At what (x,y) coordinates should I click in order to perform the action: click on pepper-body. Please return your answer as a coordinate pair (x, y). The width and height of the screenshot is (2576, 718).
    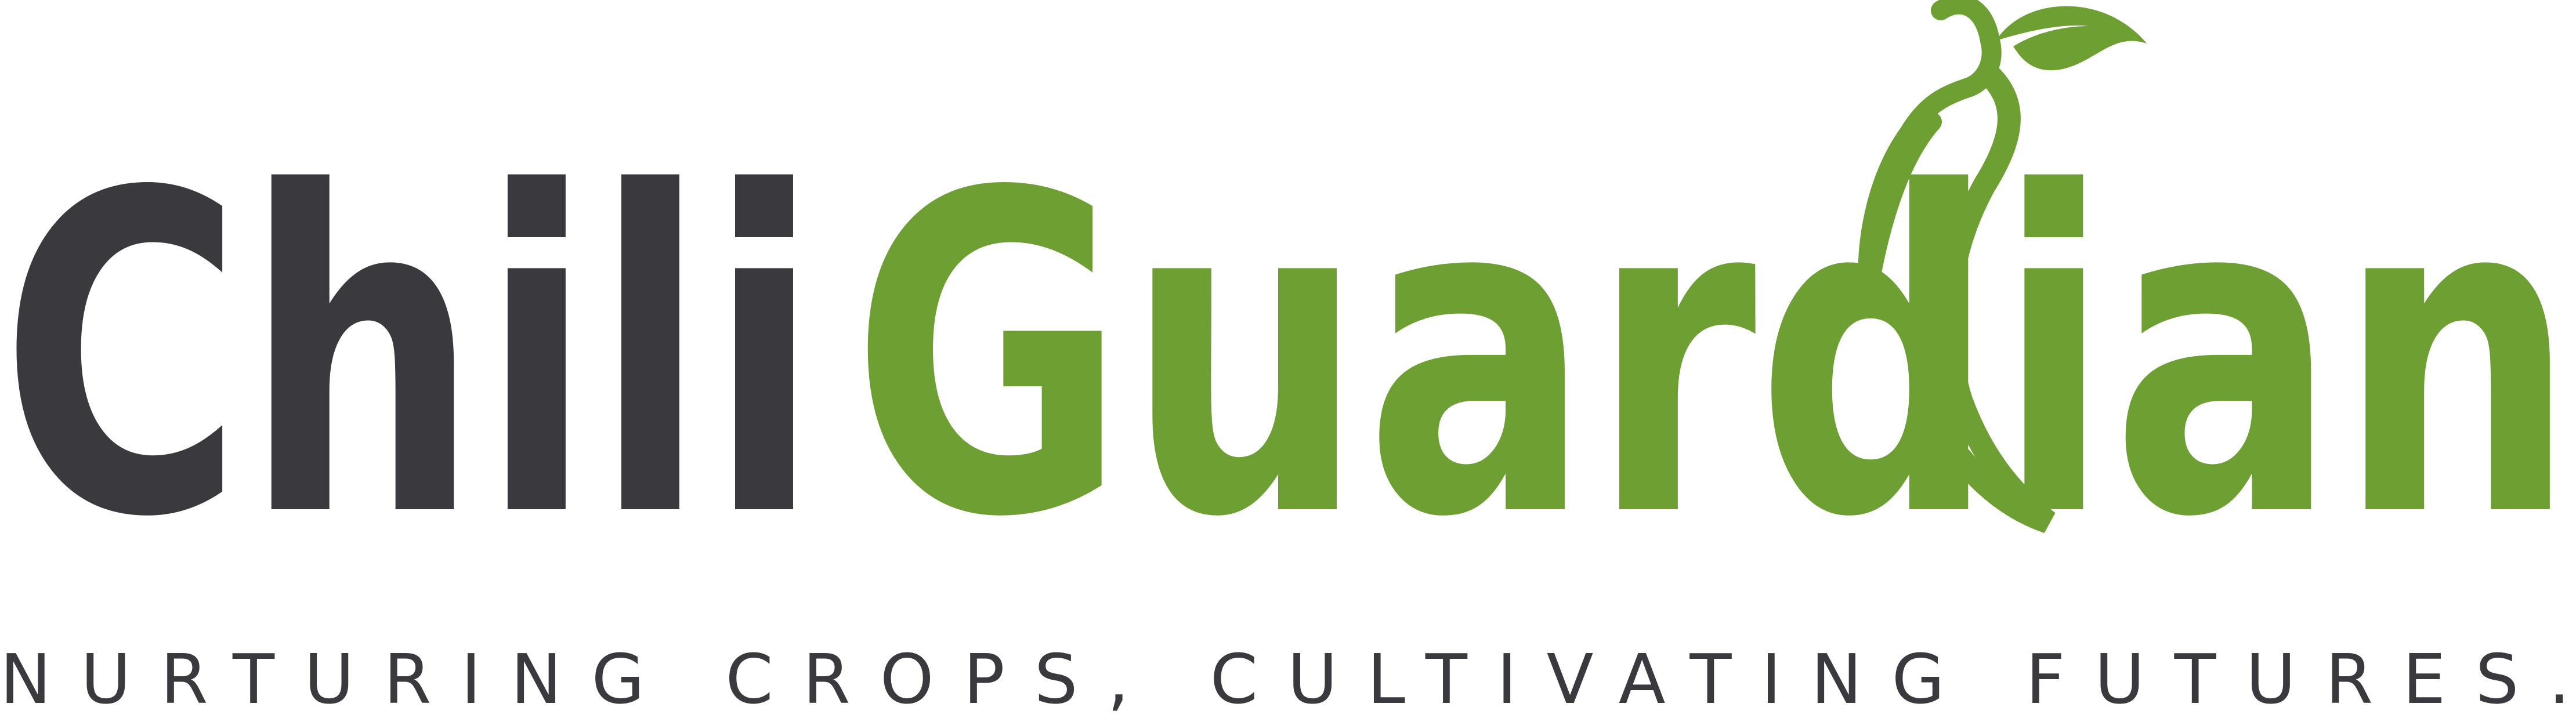
    Looking at the image, I should click on (1996, 298).